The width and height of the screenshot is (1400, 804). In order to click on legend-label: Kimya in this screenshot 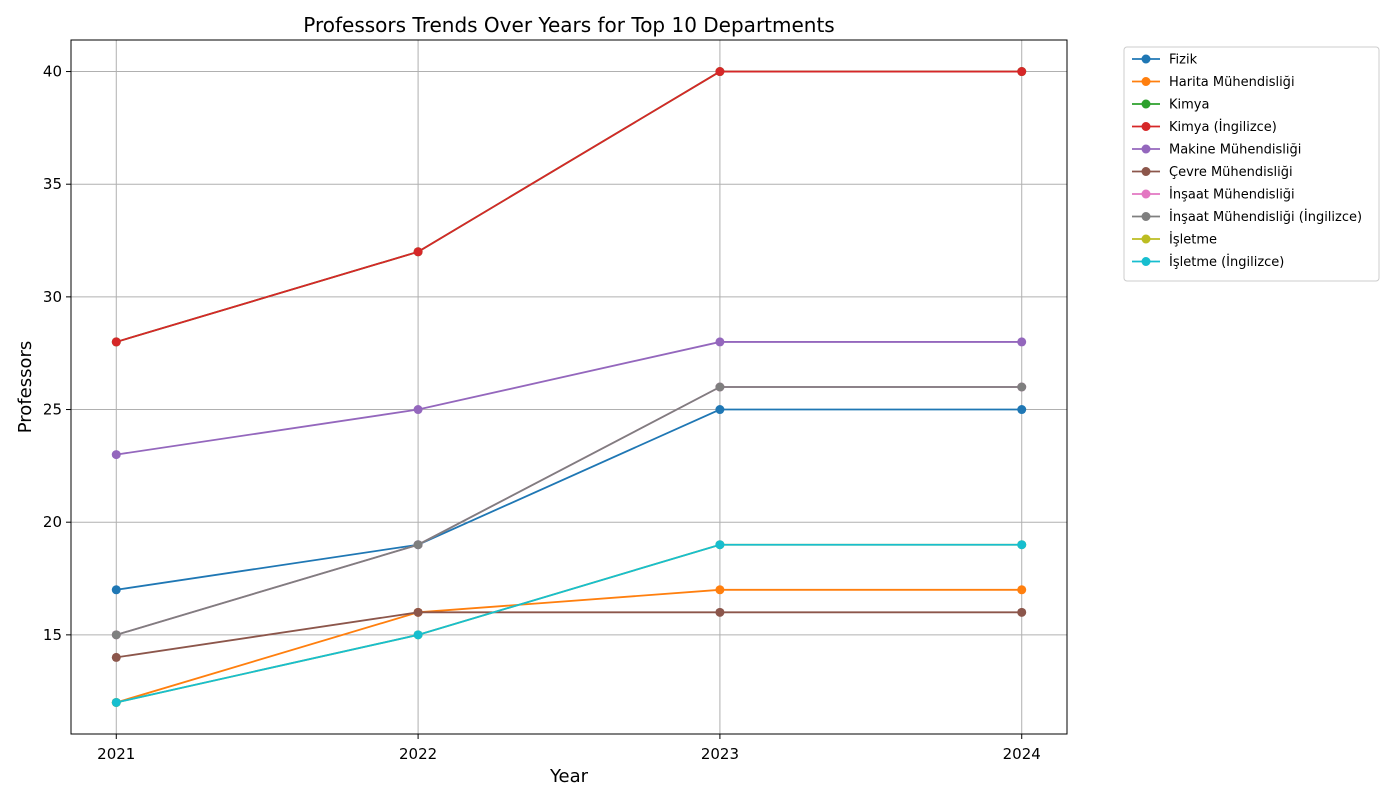, I will do `click(1189, 105)`.